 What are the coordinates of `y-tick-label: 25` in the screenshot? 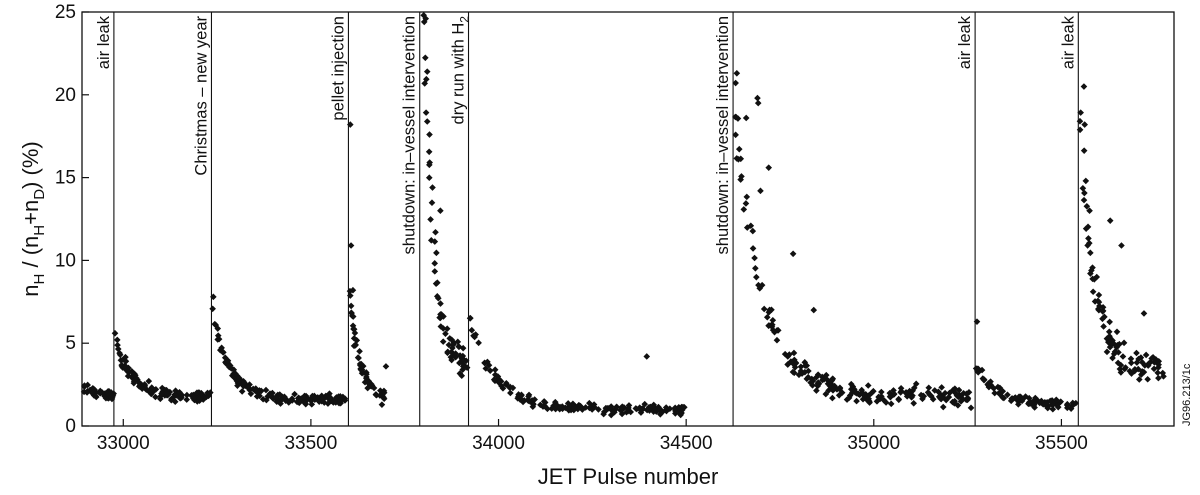 It's located at (65, 12).